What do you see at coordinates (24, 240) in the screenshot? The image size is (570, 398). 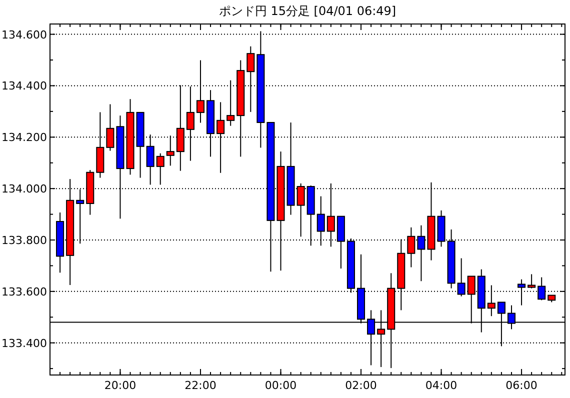 I see `y-tick-label: 133.800` at bounding box center [24, 240].